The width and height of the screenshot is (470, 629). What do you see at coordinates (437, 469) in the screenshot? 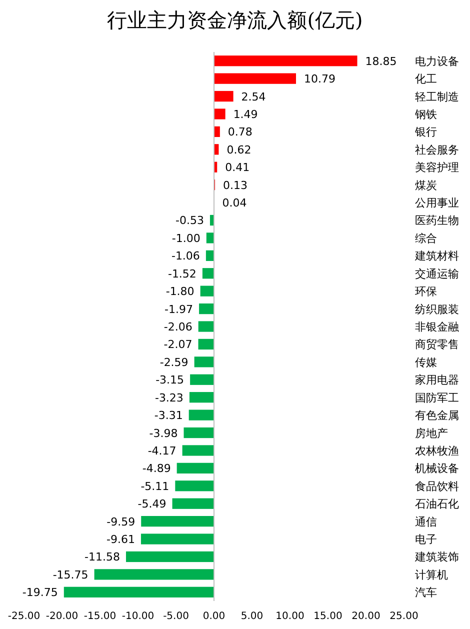
I see `y-tick-label: 机械设备` at bounding box center [437, 469].